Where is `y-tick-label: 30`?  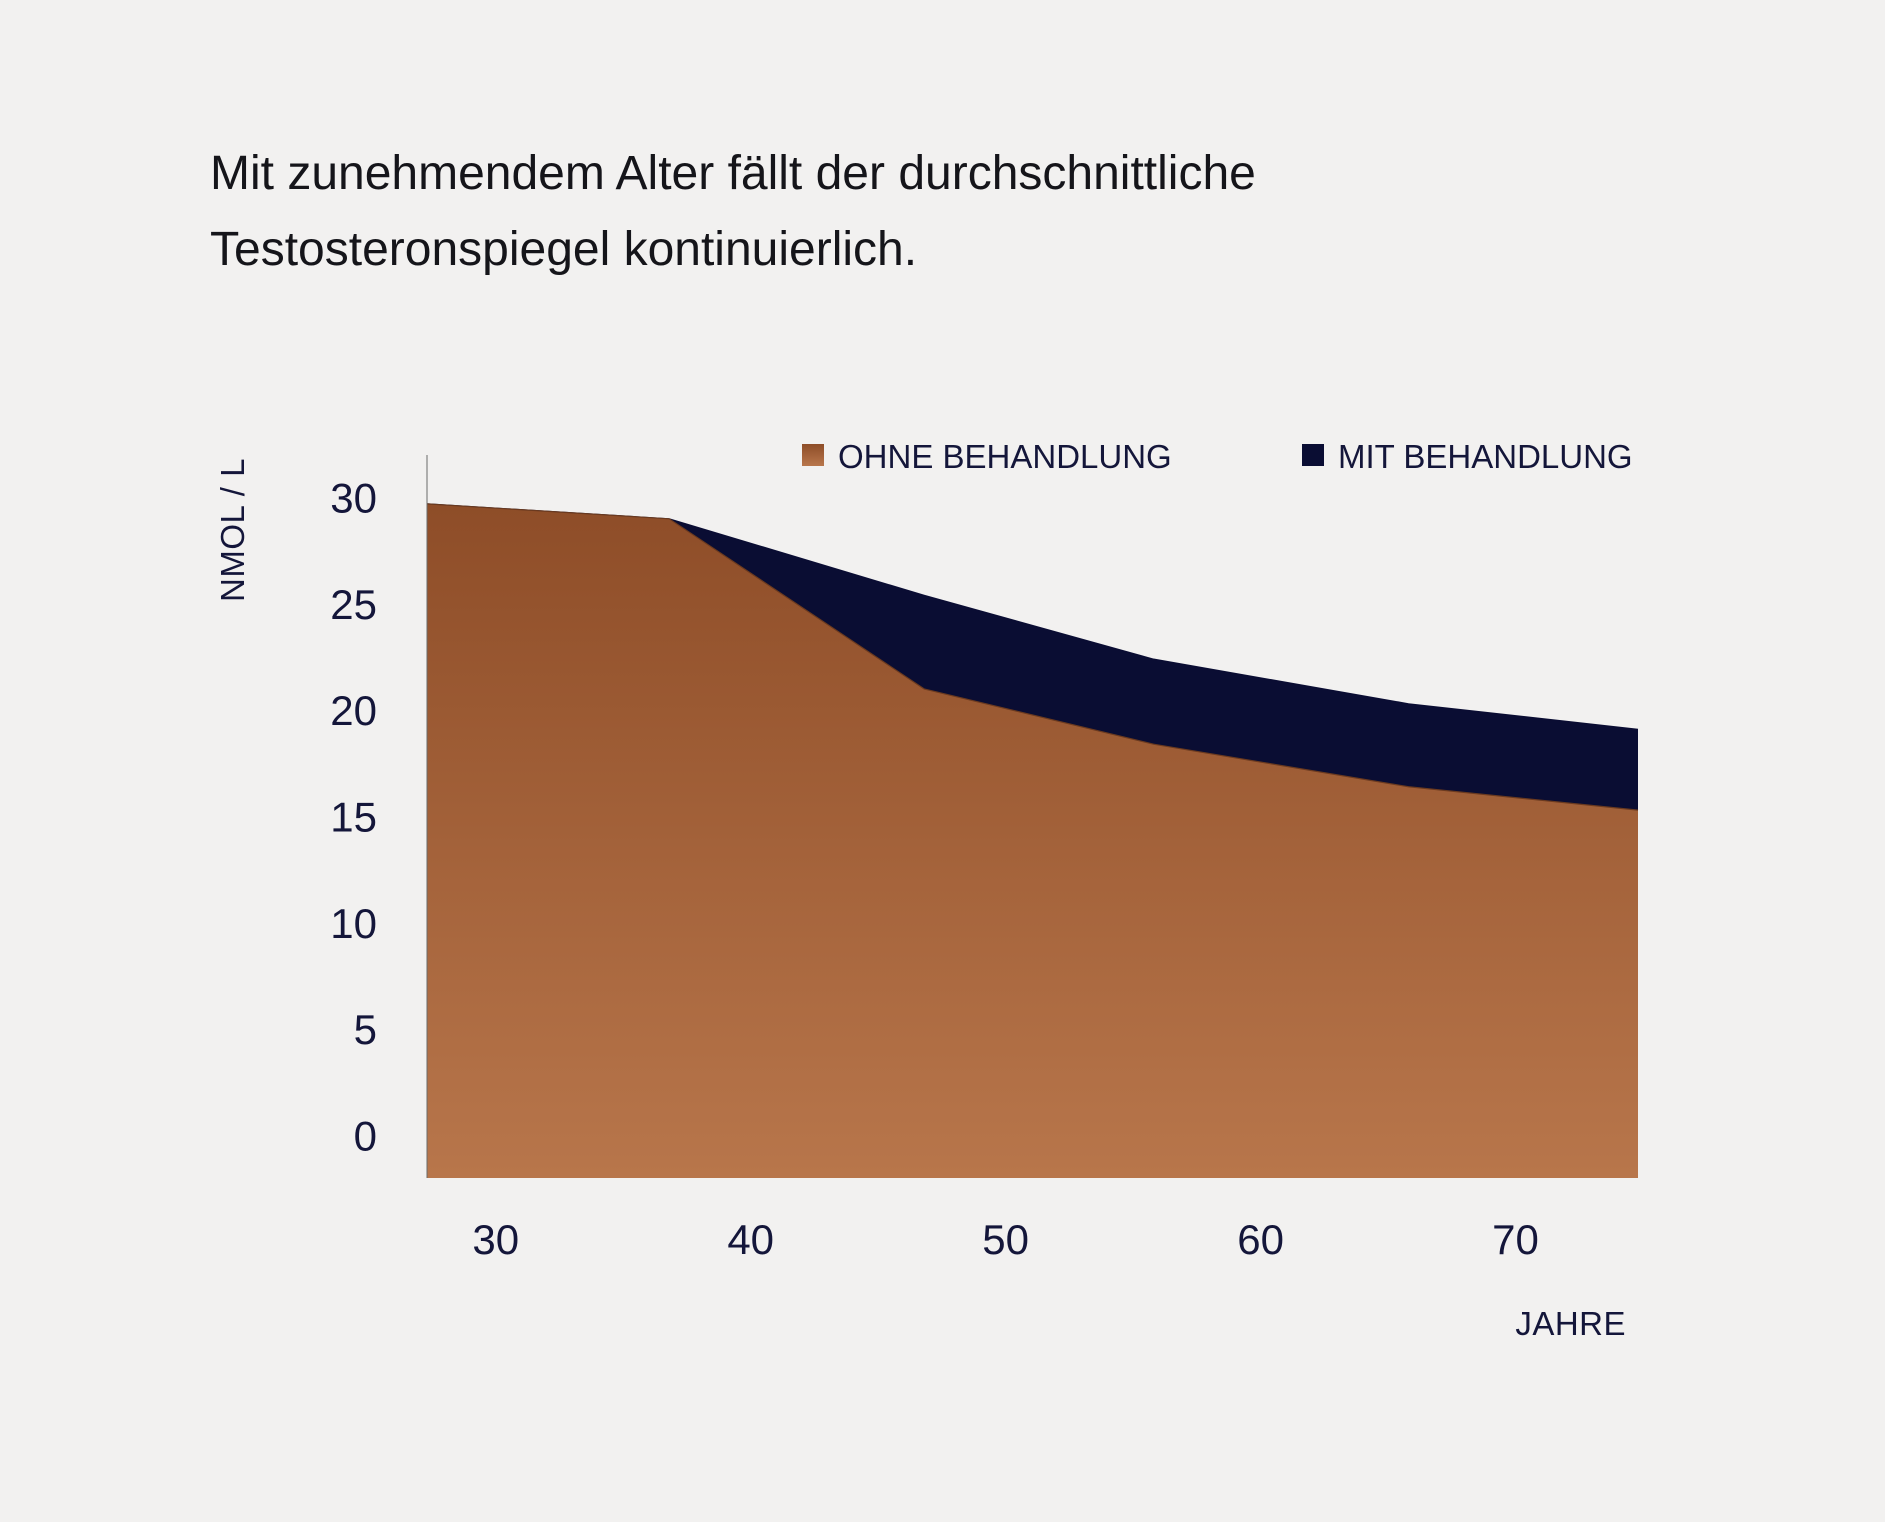
y-tick-label: 30 is located at coordinates (353, 498).